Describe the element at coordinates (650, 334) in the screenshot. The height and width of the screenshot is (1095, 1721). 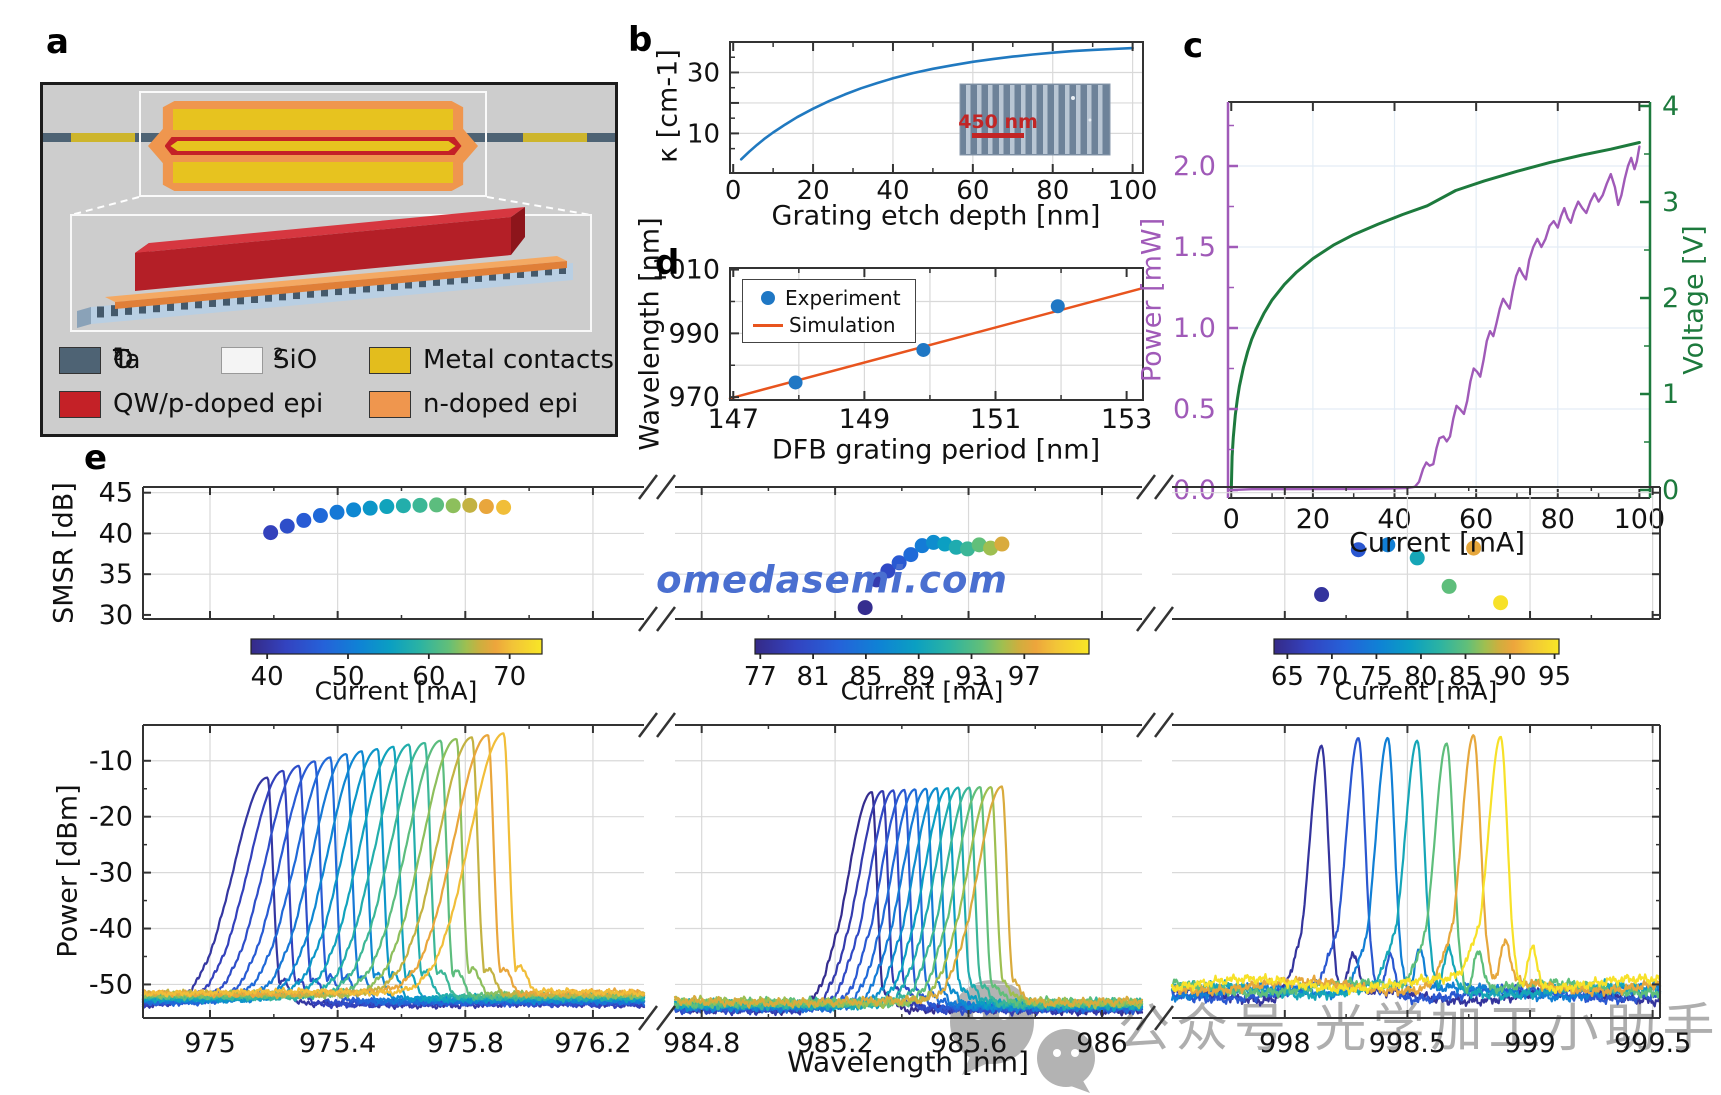
I see `d-yaxis-label: Wavelength [nm]` at that location.